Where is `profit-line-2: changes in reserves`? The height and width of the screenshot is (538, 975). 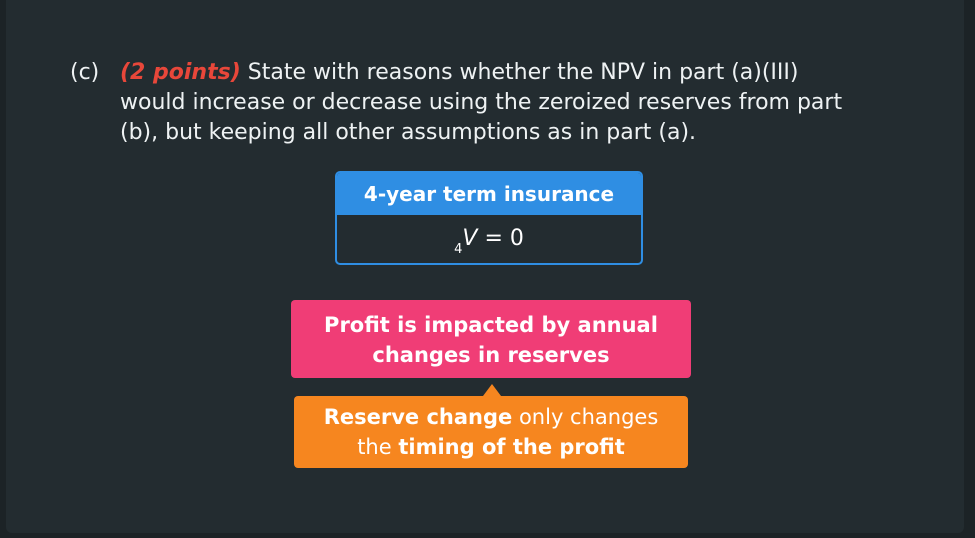
profit-line-2: changes in reserves is located at coordinates (491, 355).